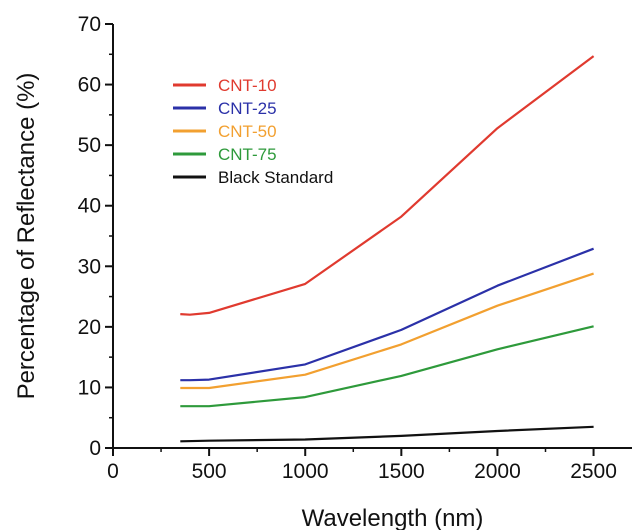  I want to click on legend: CNT-10 CNT-25 CNT-50 CNT-75 Black Standard, so click(253, 131).